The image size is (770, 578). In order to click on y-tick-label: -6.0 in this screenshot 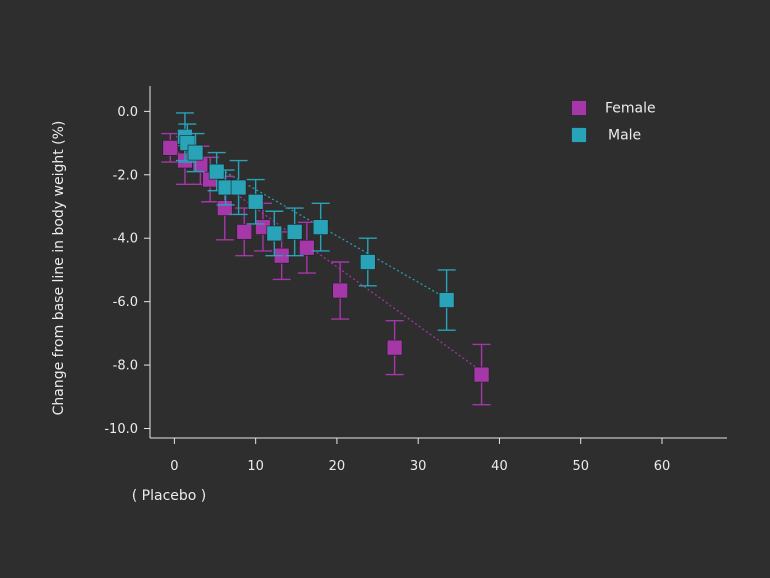, I will do `click(125, 302)`.